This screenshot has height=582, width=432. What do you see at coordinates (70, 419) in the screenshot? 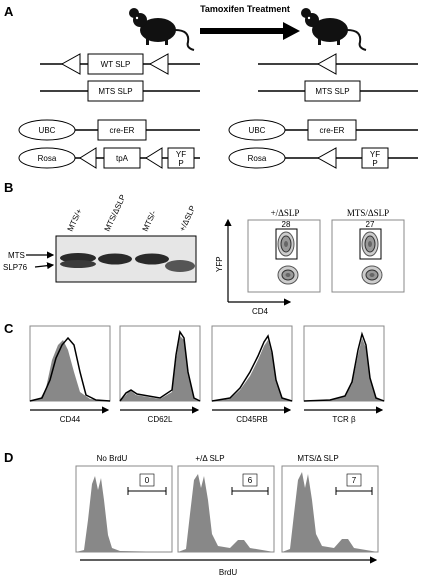
I see `marker-label-cd44: CD44` at bounding box center [70, 419].